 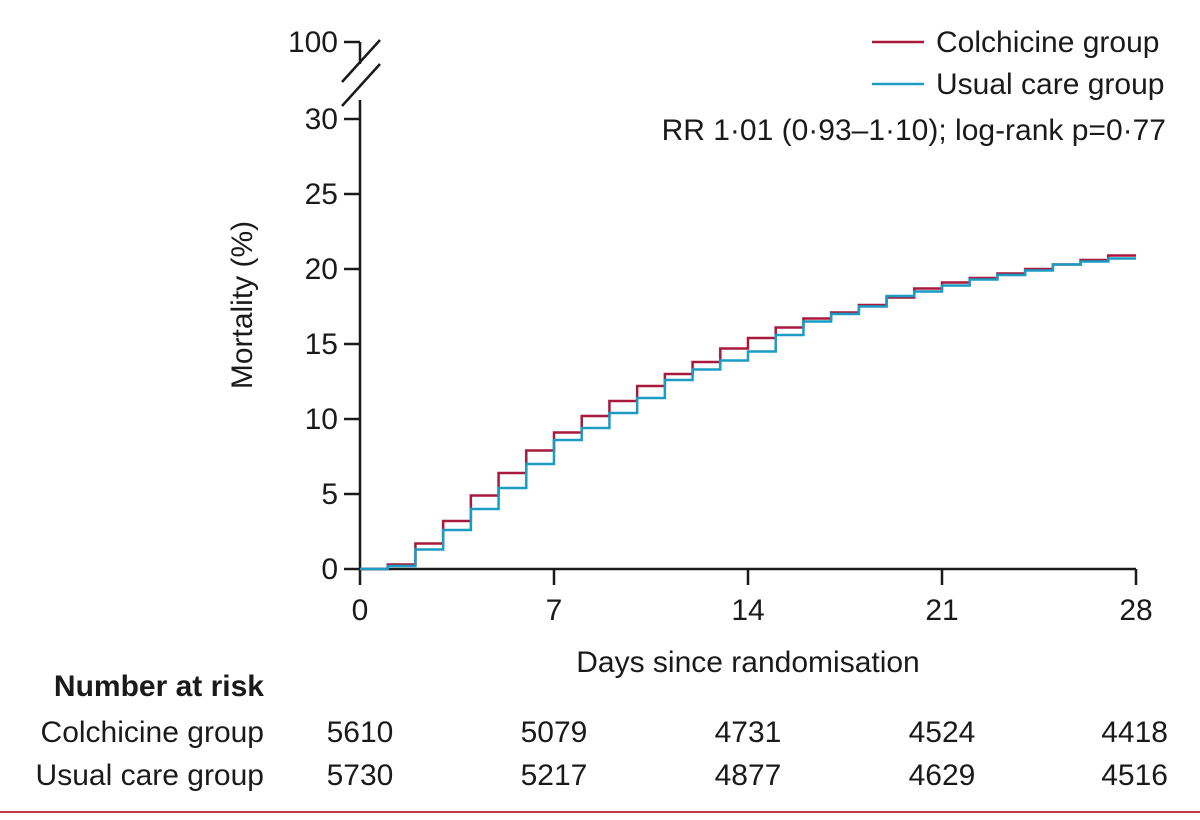 I want to click on risk-value: 4516, so click(x=1134, y=775).